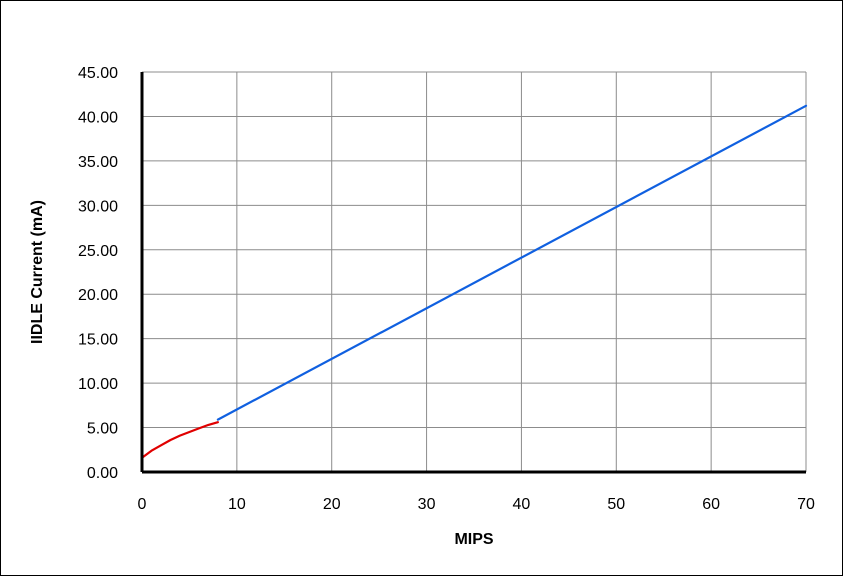  I want to click on x-tick-label: 30, so click(427, 504).